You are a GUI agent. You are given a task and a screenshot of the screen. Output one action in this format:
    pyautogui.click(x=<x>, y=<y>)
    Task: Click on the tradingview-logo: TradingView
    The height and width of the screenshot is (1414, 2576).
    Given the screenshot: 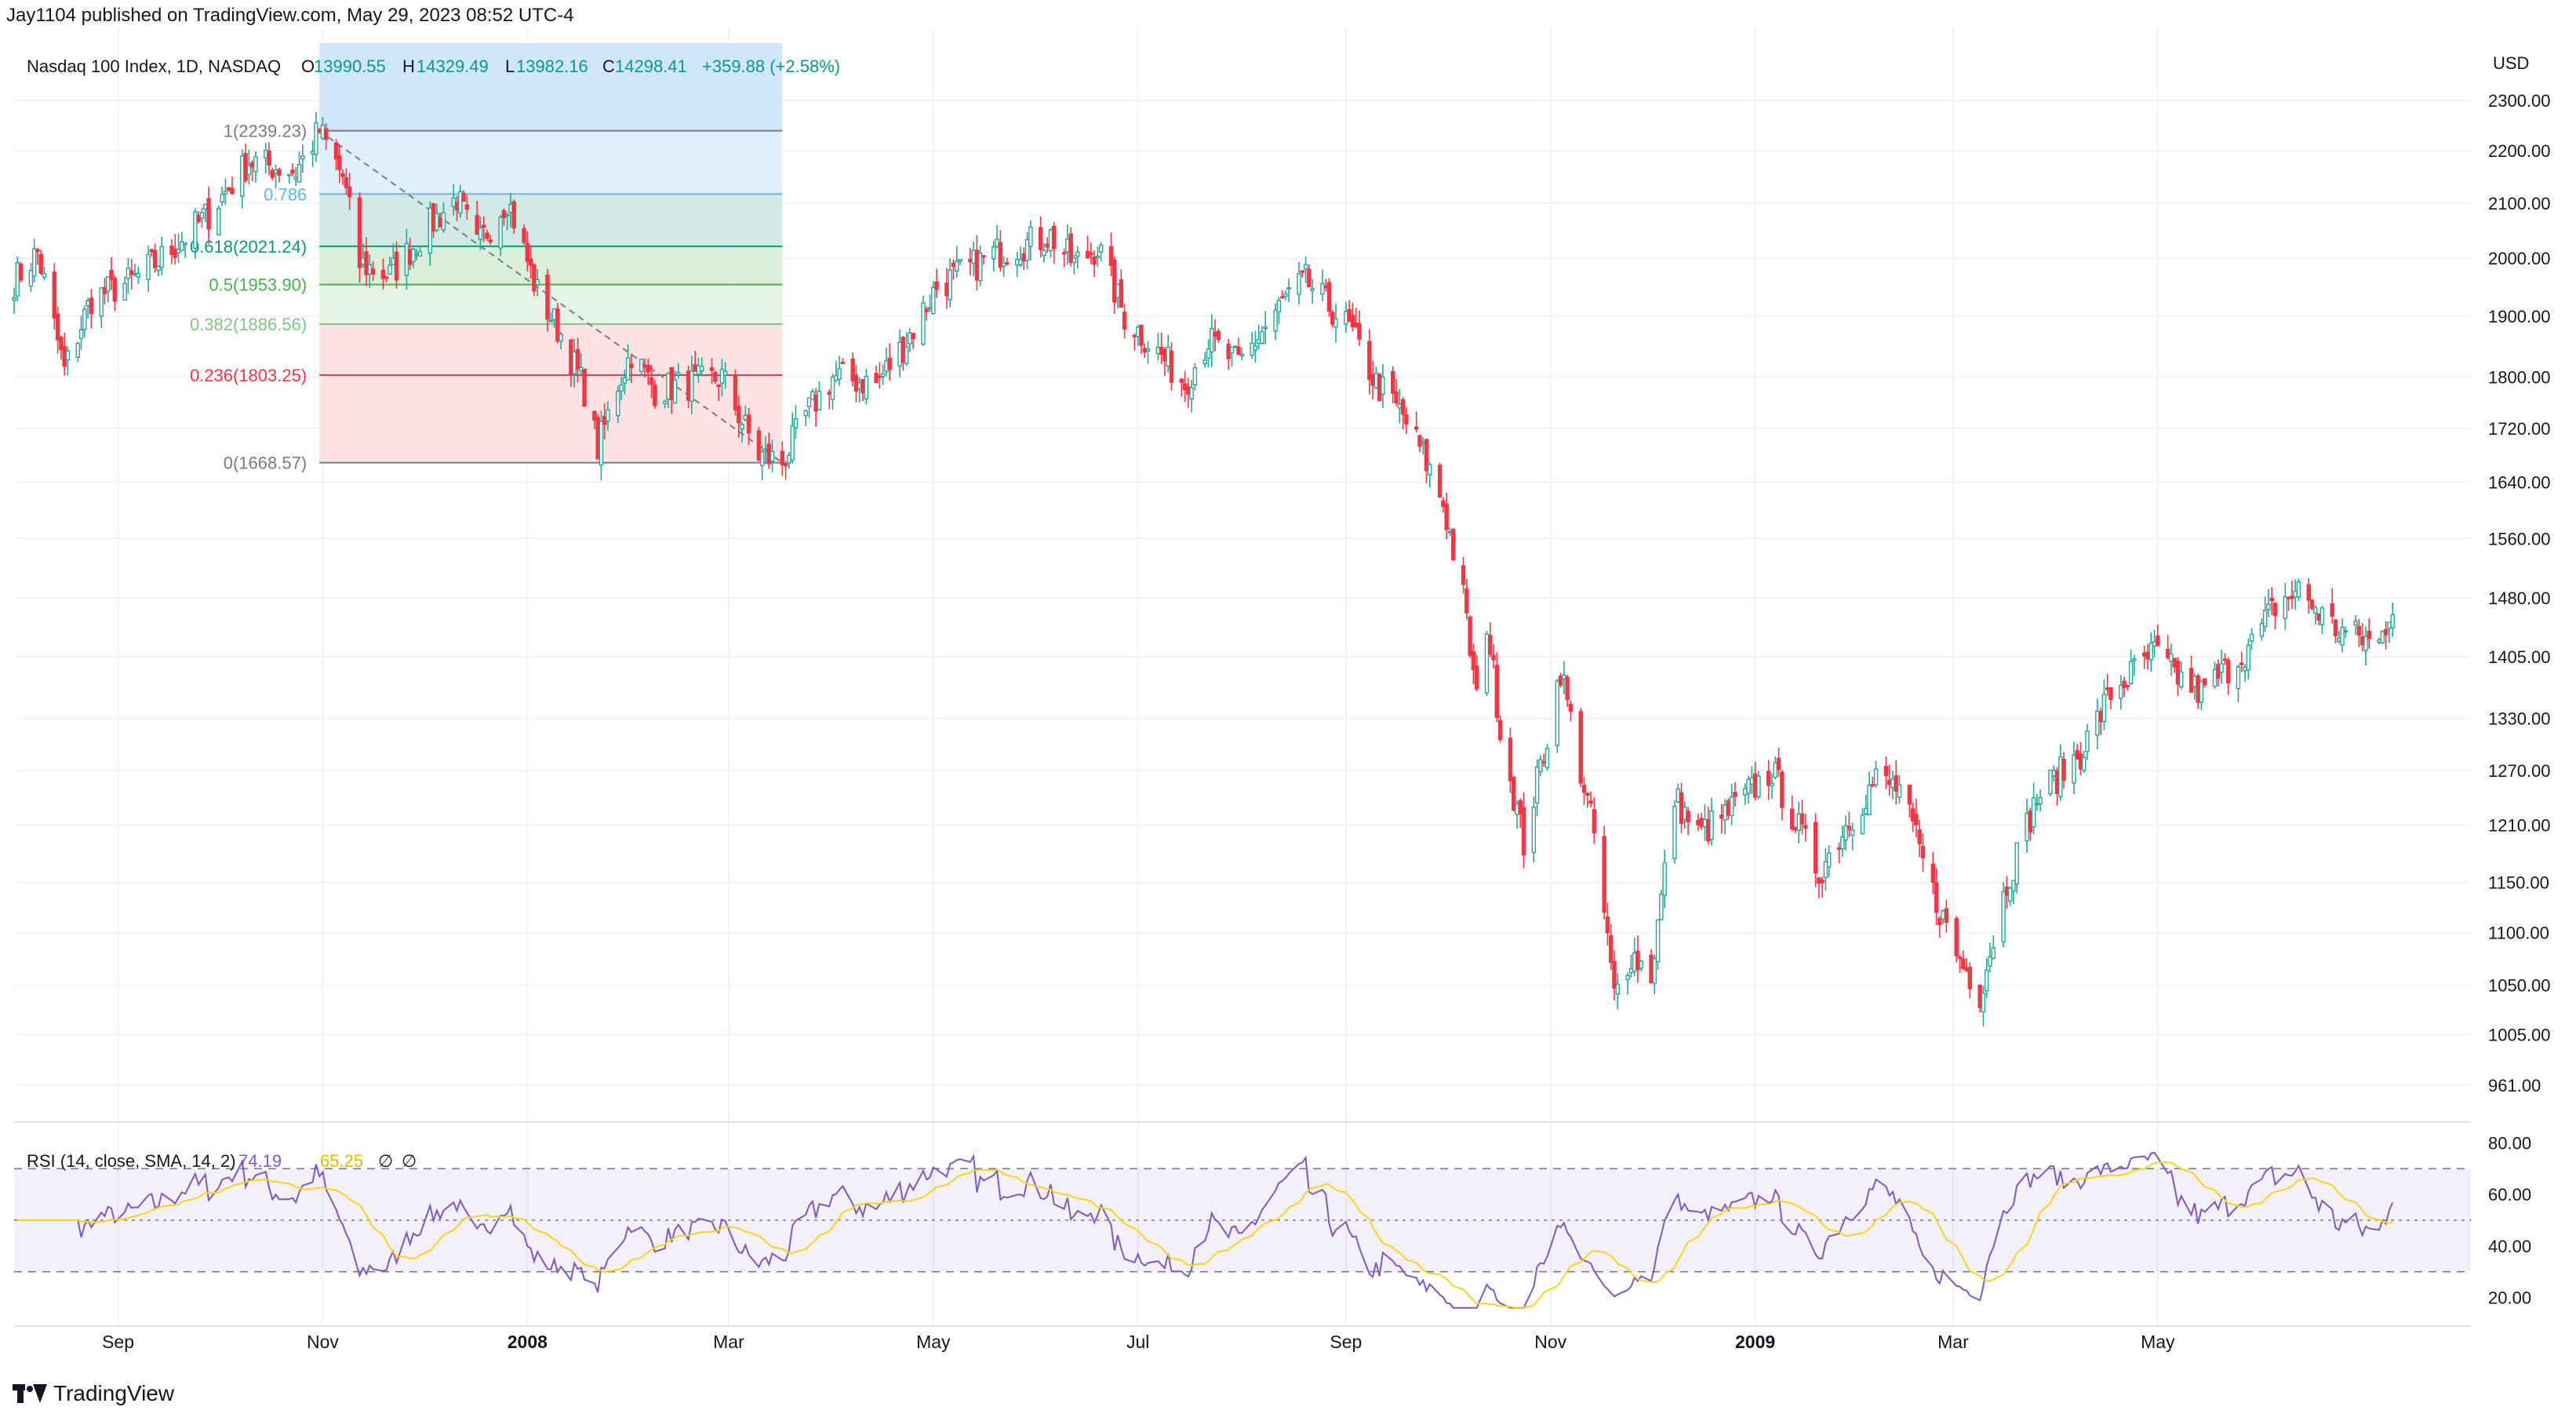 What is the action you would take?
    pyautogui.click(x=93, y=1393)
    